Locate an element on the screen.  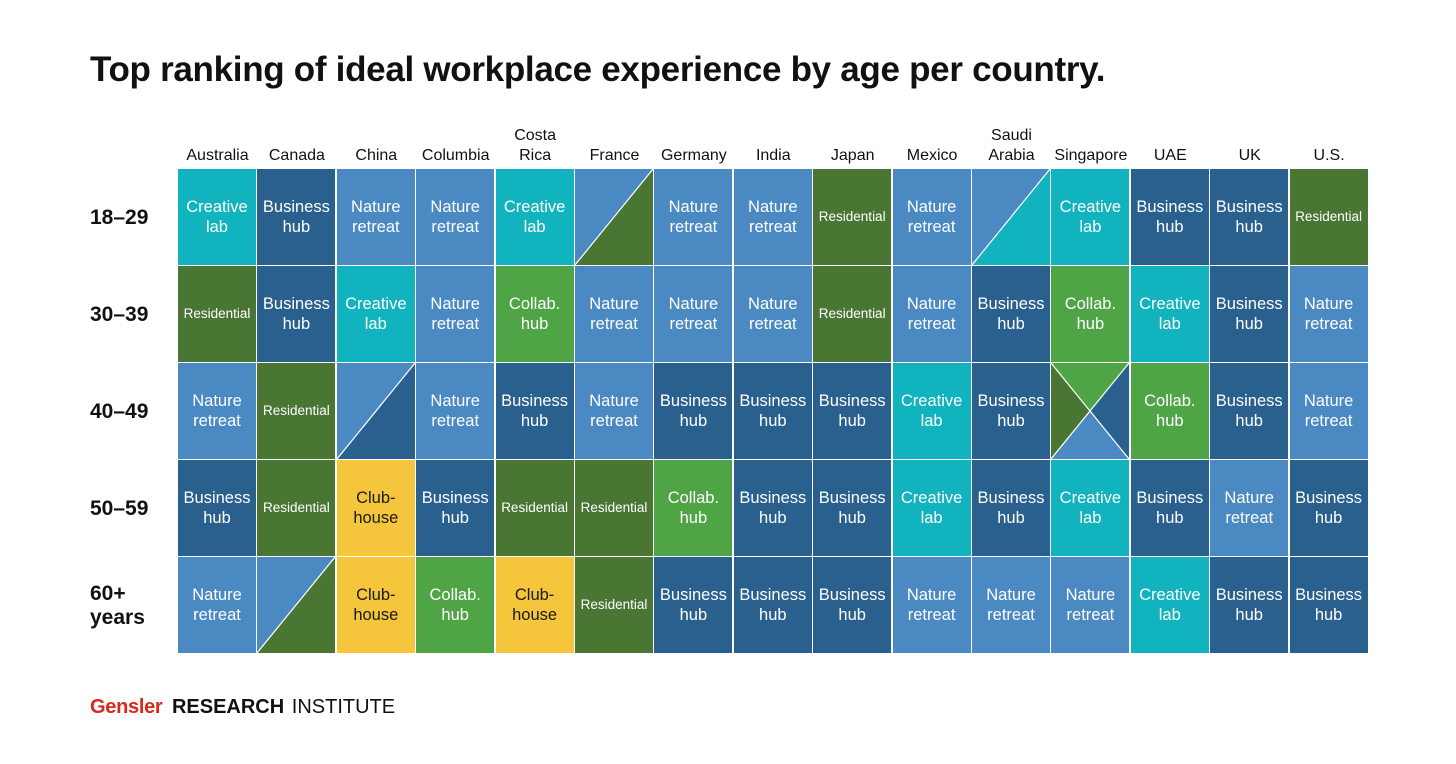
row-header-18-29: 18–29 is located at coordinates (119, 217).